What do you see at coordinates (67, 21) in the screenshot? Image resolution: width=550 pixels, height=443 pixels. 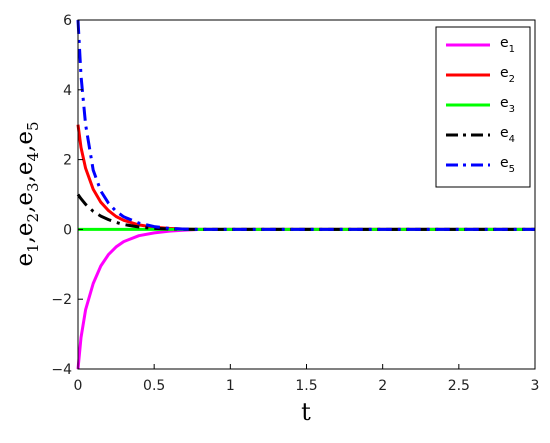 I see `y-tick-label: 6` at bounding box center [67, 21].